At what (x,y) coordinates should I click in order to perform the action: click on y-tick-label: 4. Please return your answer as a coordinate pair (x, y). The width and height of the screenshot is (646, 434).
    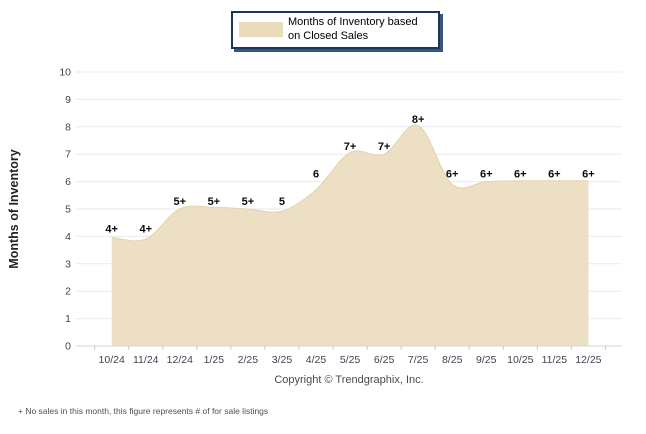
    Looking at the image, I should click on (68, 237).